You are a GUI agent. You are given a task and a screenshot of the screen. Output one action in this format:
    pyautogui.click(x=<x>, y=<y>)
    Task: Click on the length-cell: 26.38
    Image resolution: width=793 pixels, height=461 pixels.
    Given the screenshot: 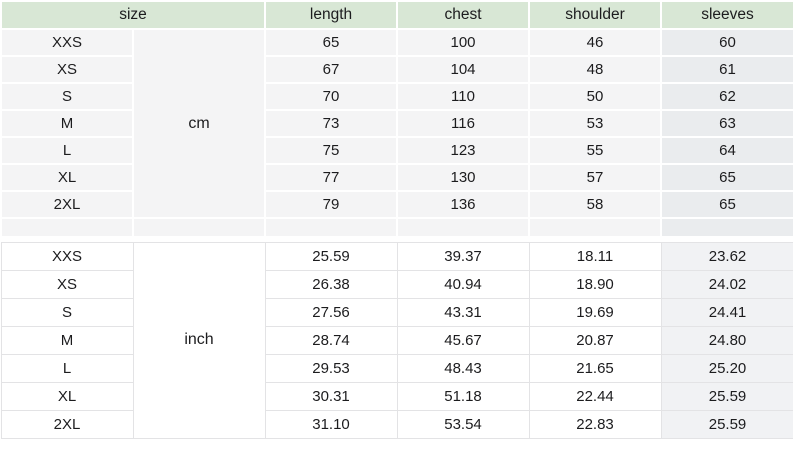 What is the action you would take?
    pyautogui.click(x=331, y=284)
    